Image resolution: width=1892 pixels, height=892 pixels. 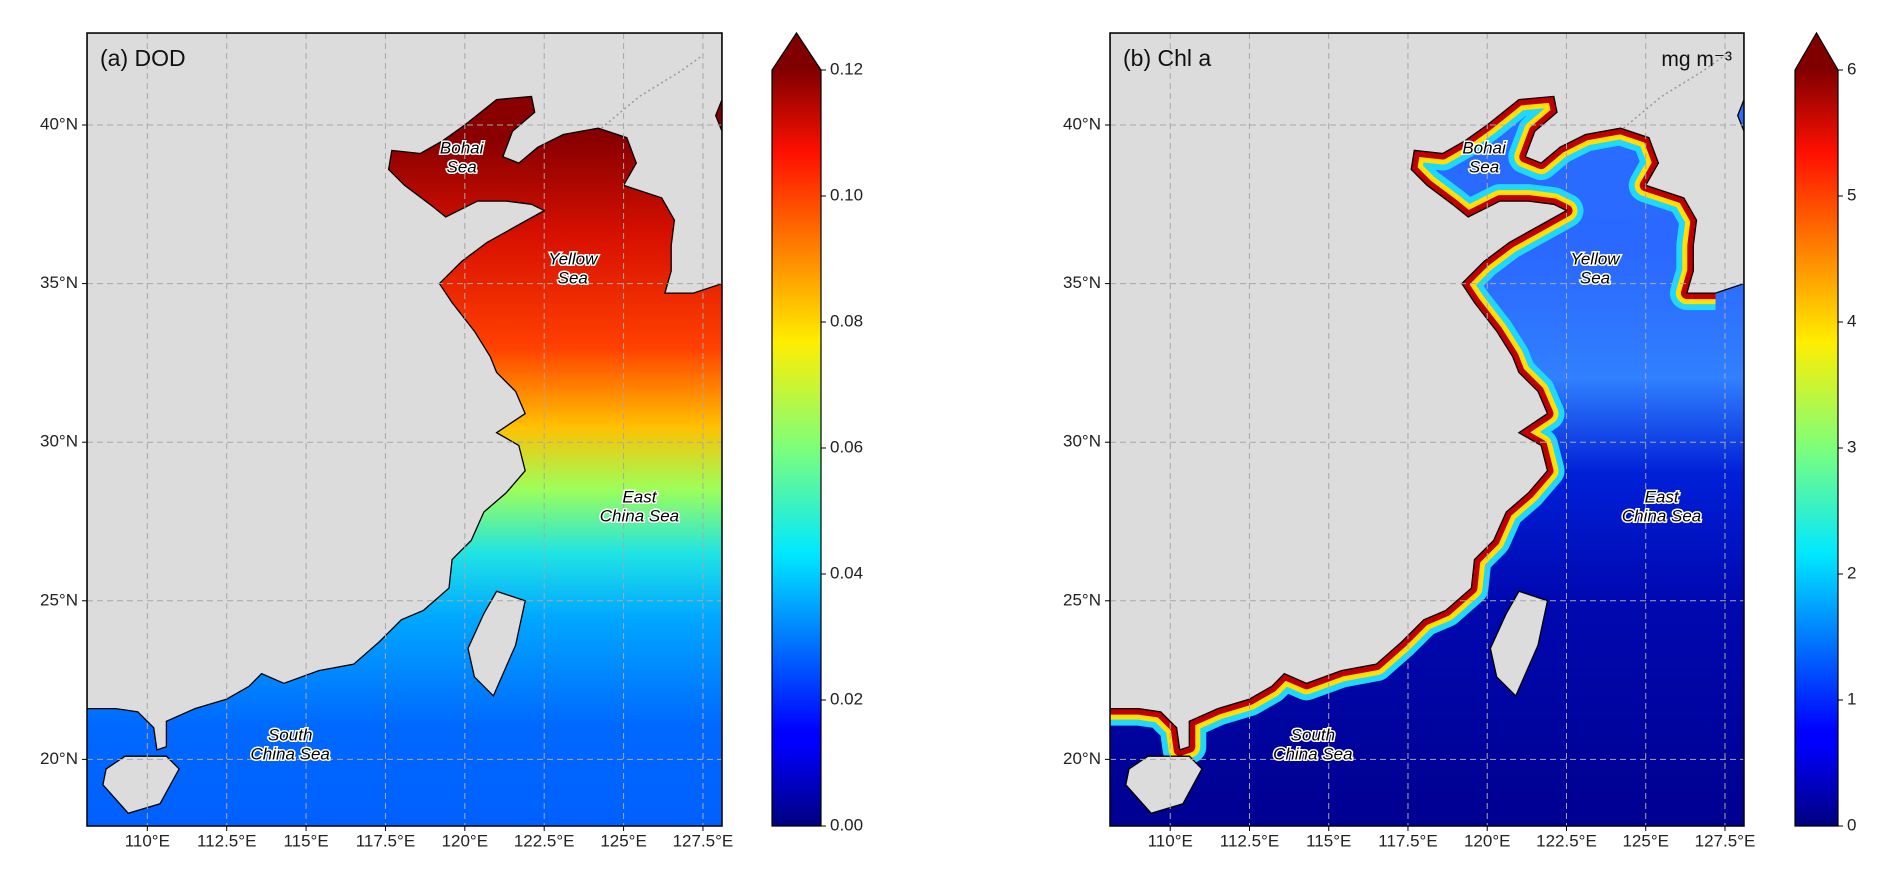 I want to click on colorbar-tick-label: 0.06, so click(x=846, y=446).